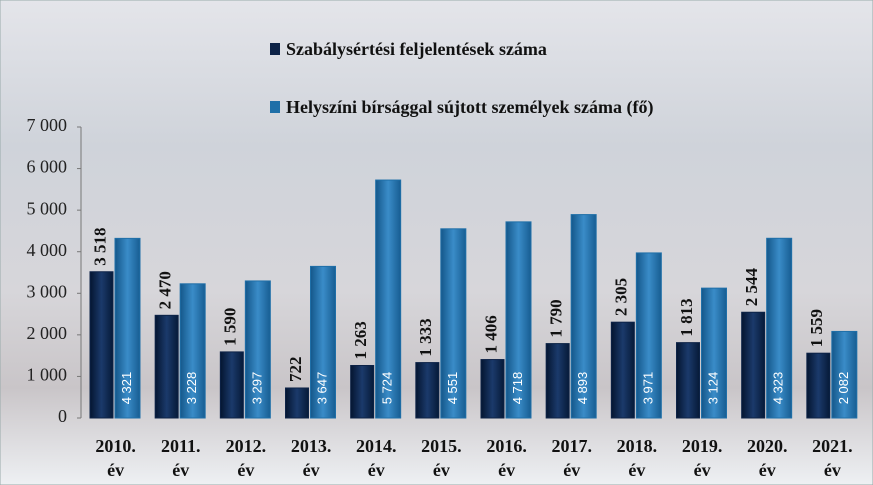 The width and height of the screenshot is (873, 485). Describe the element at coordinates (47, 333) in the screenshot. I see `y-tick-label: 2 000` at that location.